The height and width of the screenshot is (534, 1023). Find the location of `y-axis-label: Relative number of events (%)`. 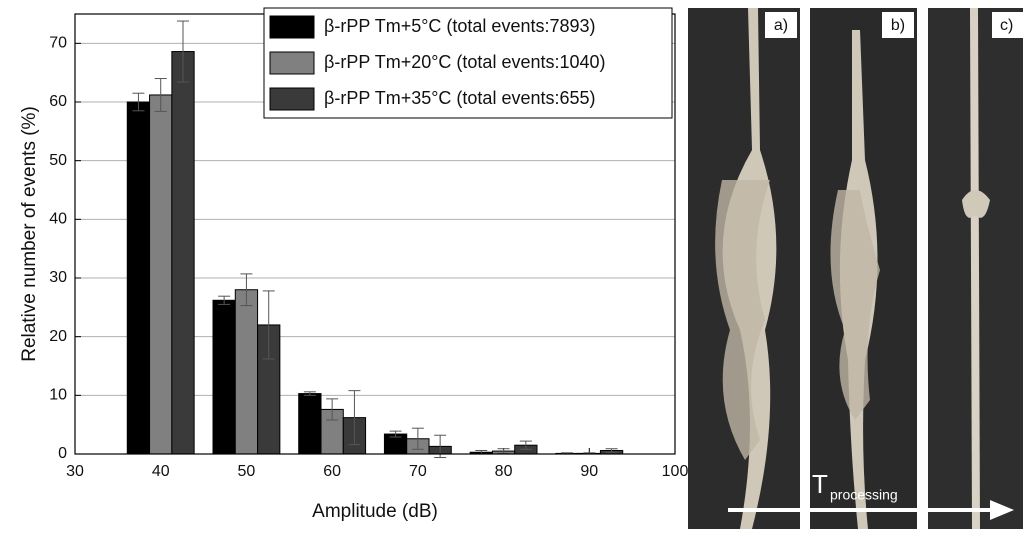

y-axis-label: Relative number of events (%) is located at coordinates (29, 234).